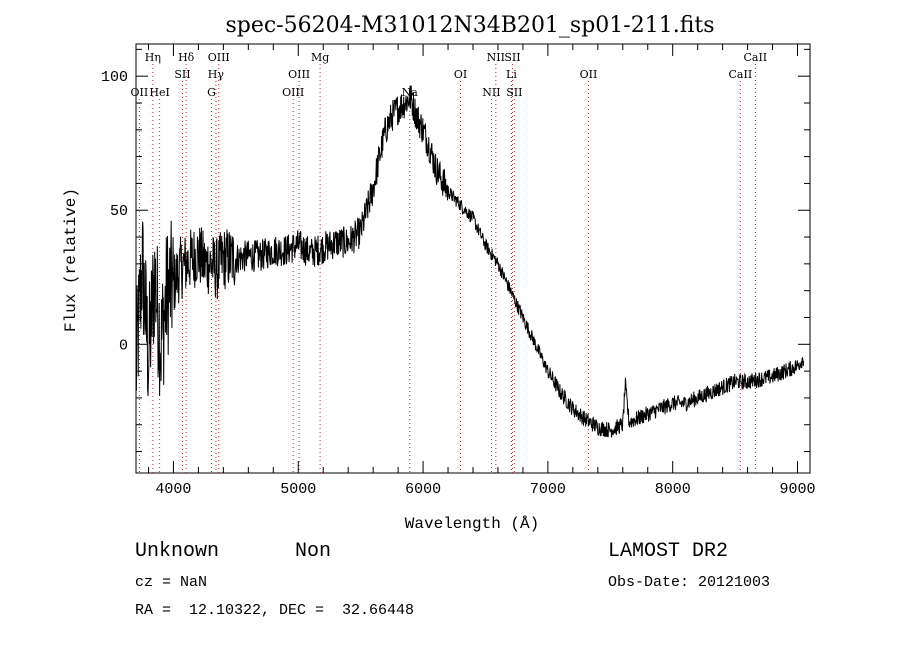 This screenshot has width=900, height=650. I want to click on x-tick-label: 9000, so click(798, 489).